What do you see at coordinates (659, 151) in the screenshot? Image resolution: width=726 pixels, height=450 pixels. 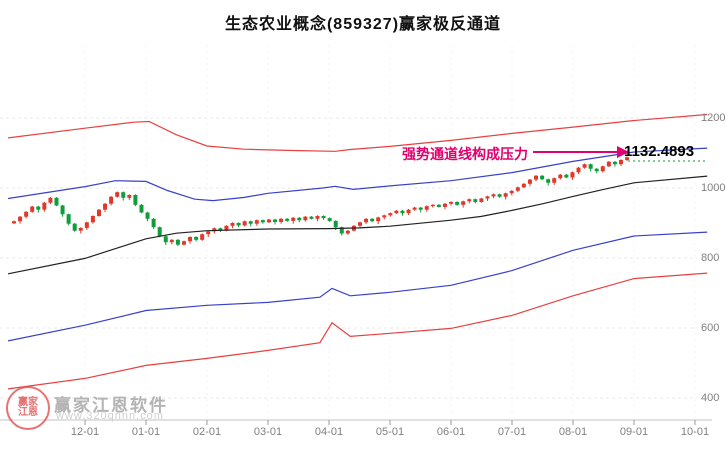 I see `pressure-price-label: 1132.4893` at bounding box center [659, 151].